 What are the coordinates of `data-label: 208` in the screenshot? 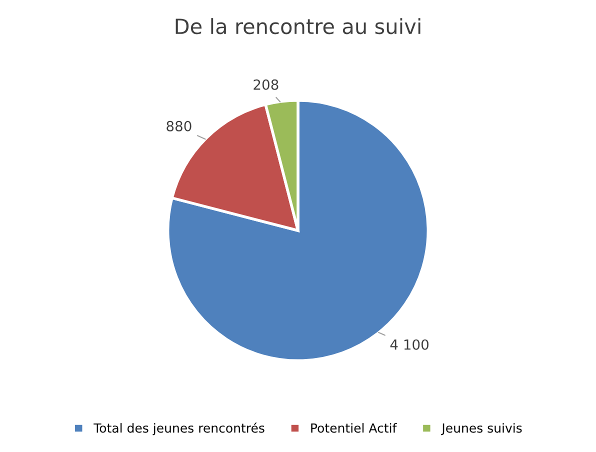 It's located at (266, 84).